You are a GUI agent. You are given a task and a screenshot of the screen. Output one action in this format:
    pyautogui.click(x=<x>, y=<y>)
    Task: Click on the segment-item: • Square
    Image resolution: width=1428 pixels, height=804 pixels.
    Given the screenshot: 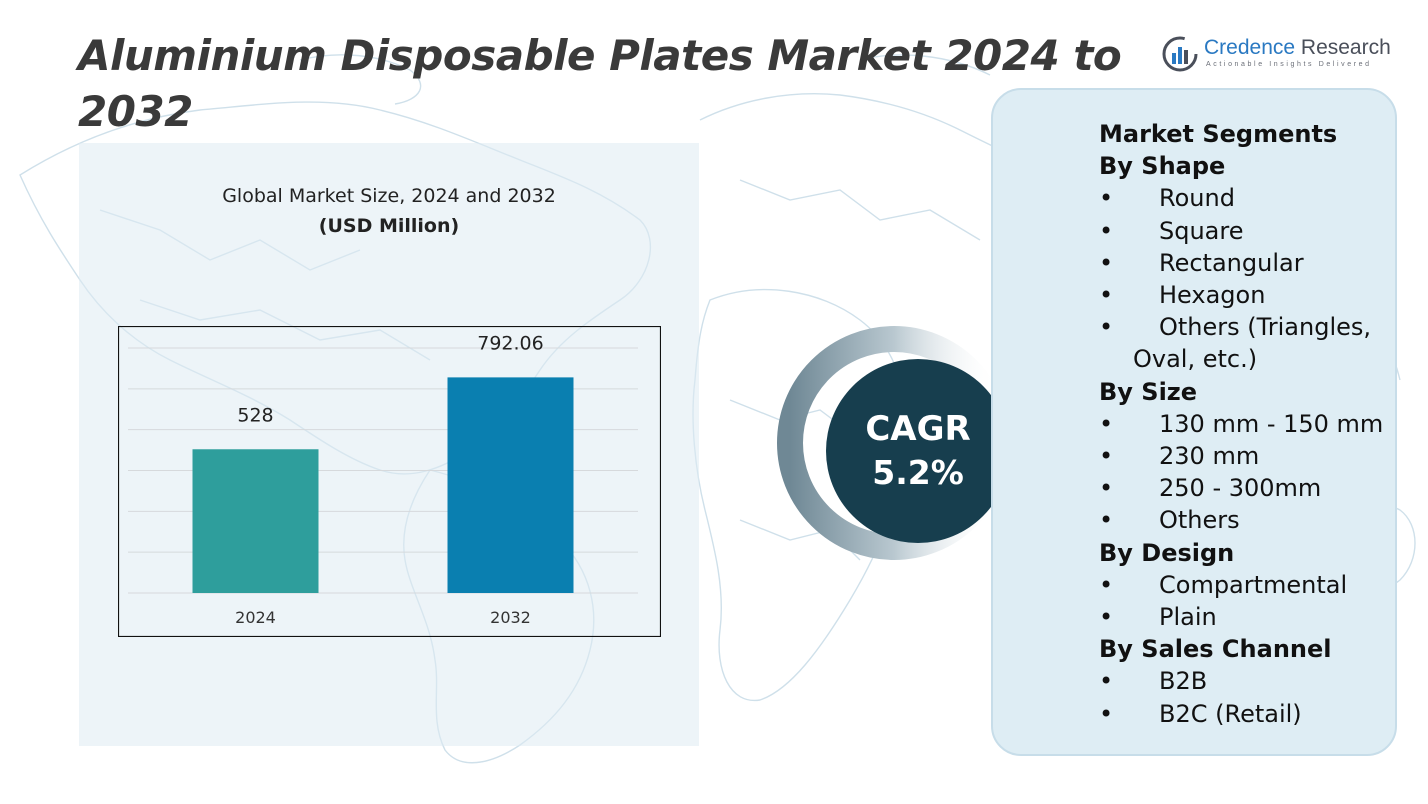 What is the action you would take?
    pyautogui.click(x=1259, y=231)
    